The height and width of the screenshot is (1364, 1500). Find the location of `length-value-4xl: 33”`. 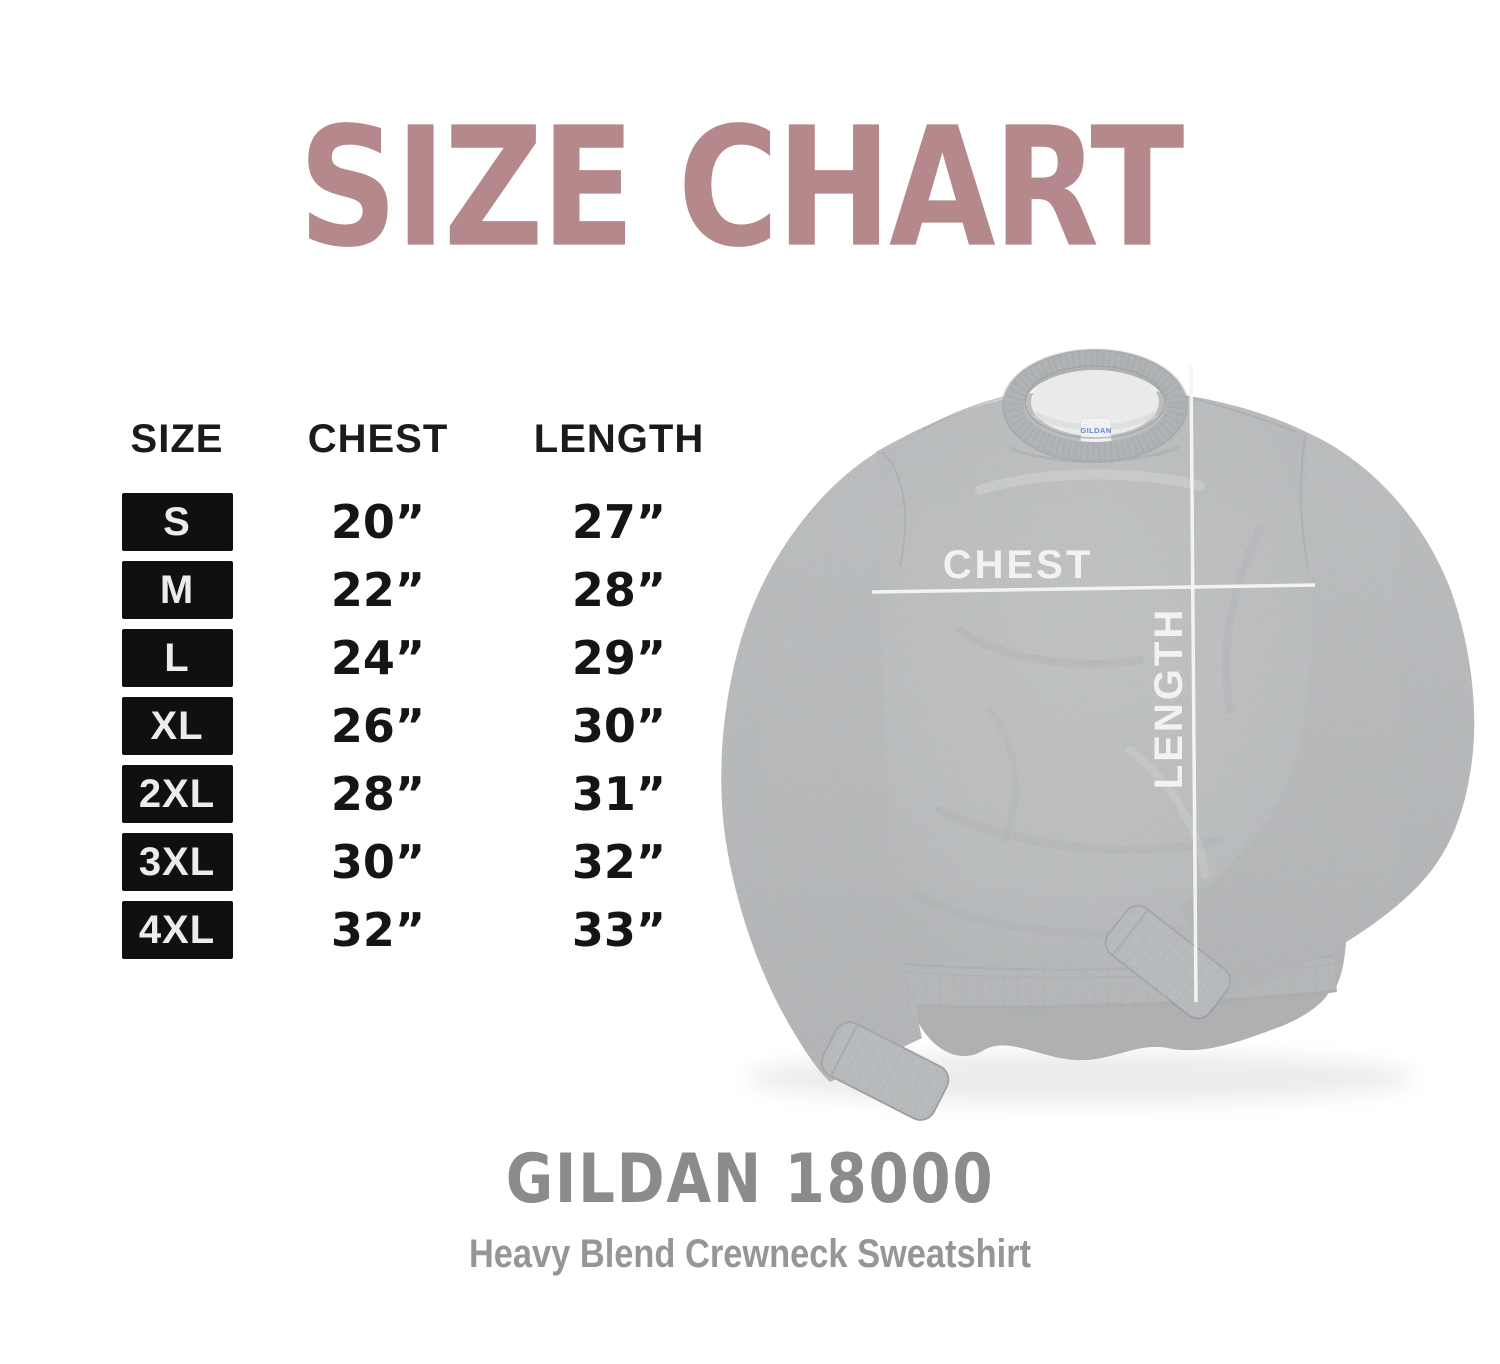

length-value-4xl: 33” is located at coordinates (619, 930).